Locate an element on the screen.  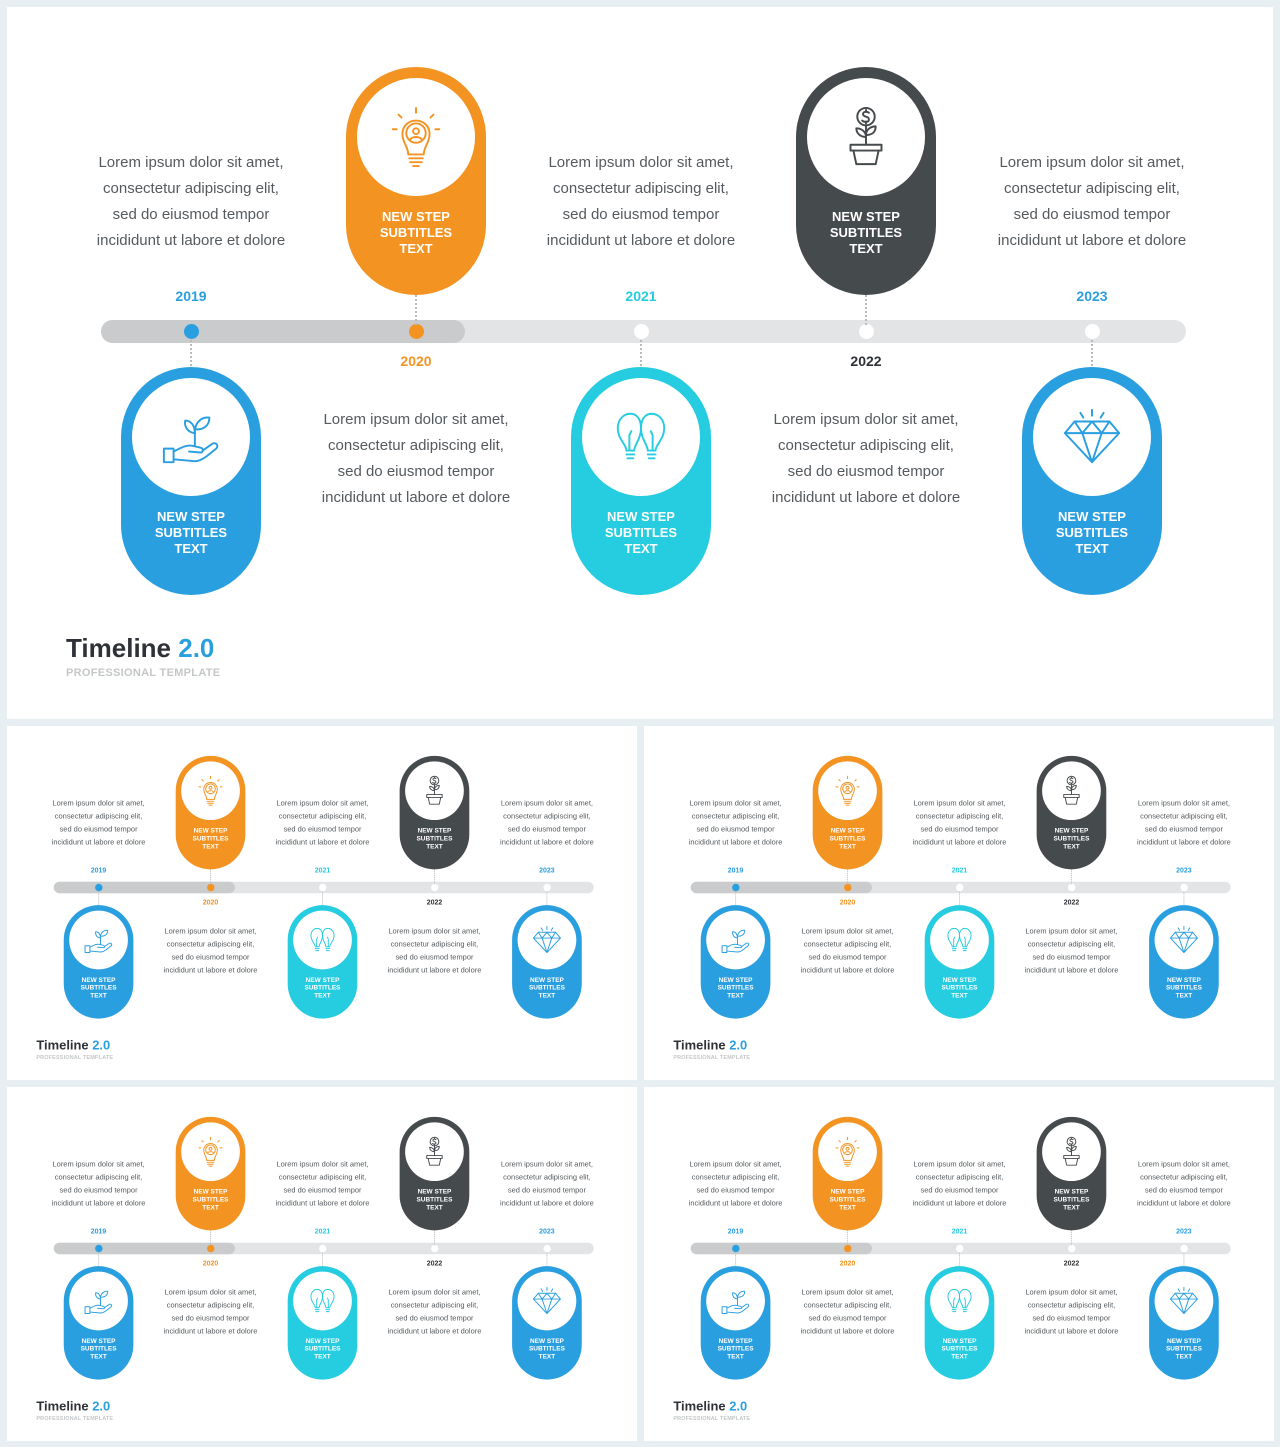
step-2-capsule: NEW STEP SUBTITLES TEXT is located at coordinates (847, 812).